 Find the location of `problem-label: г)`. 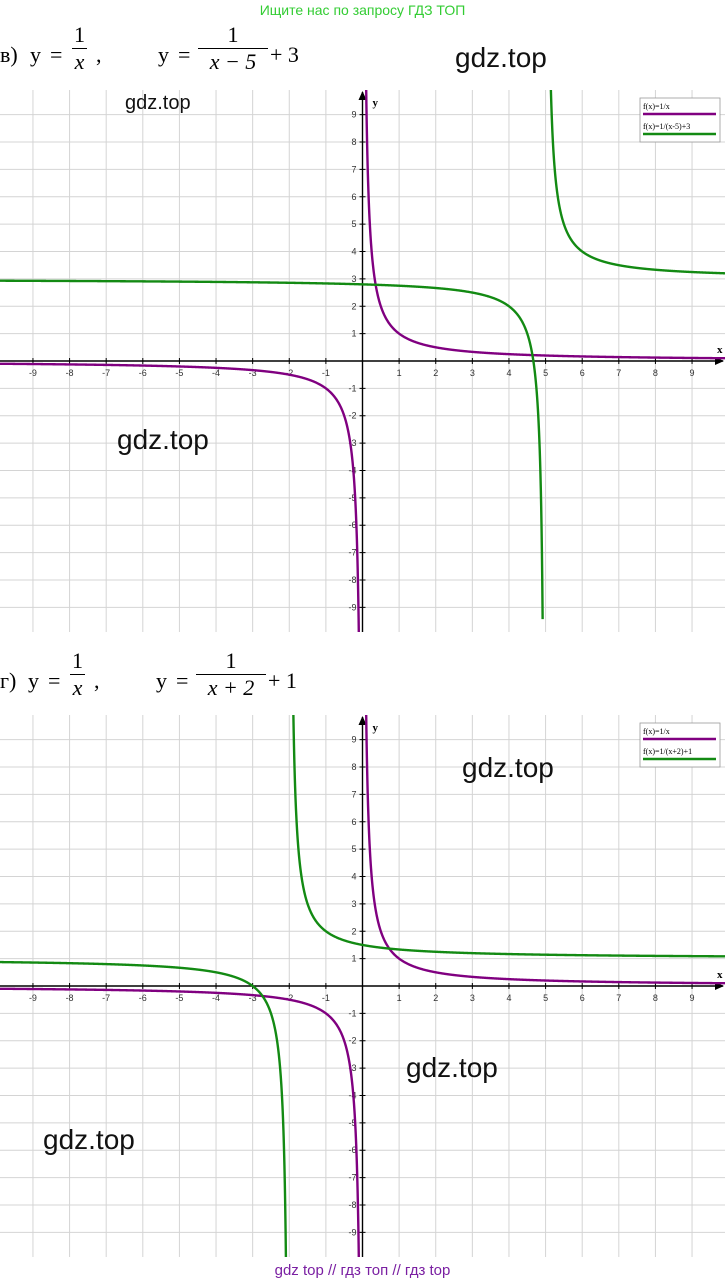

problem-label: г) is located at coordinates (8, 680).